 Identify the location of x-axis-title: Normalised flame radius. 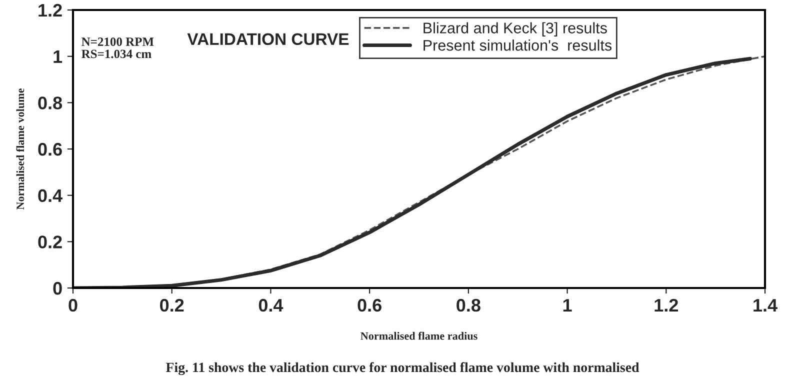
(419, 336).